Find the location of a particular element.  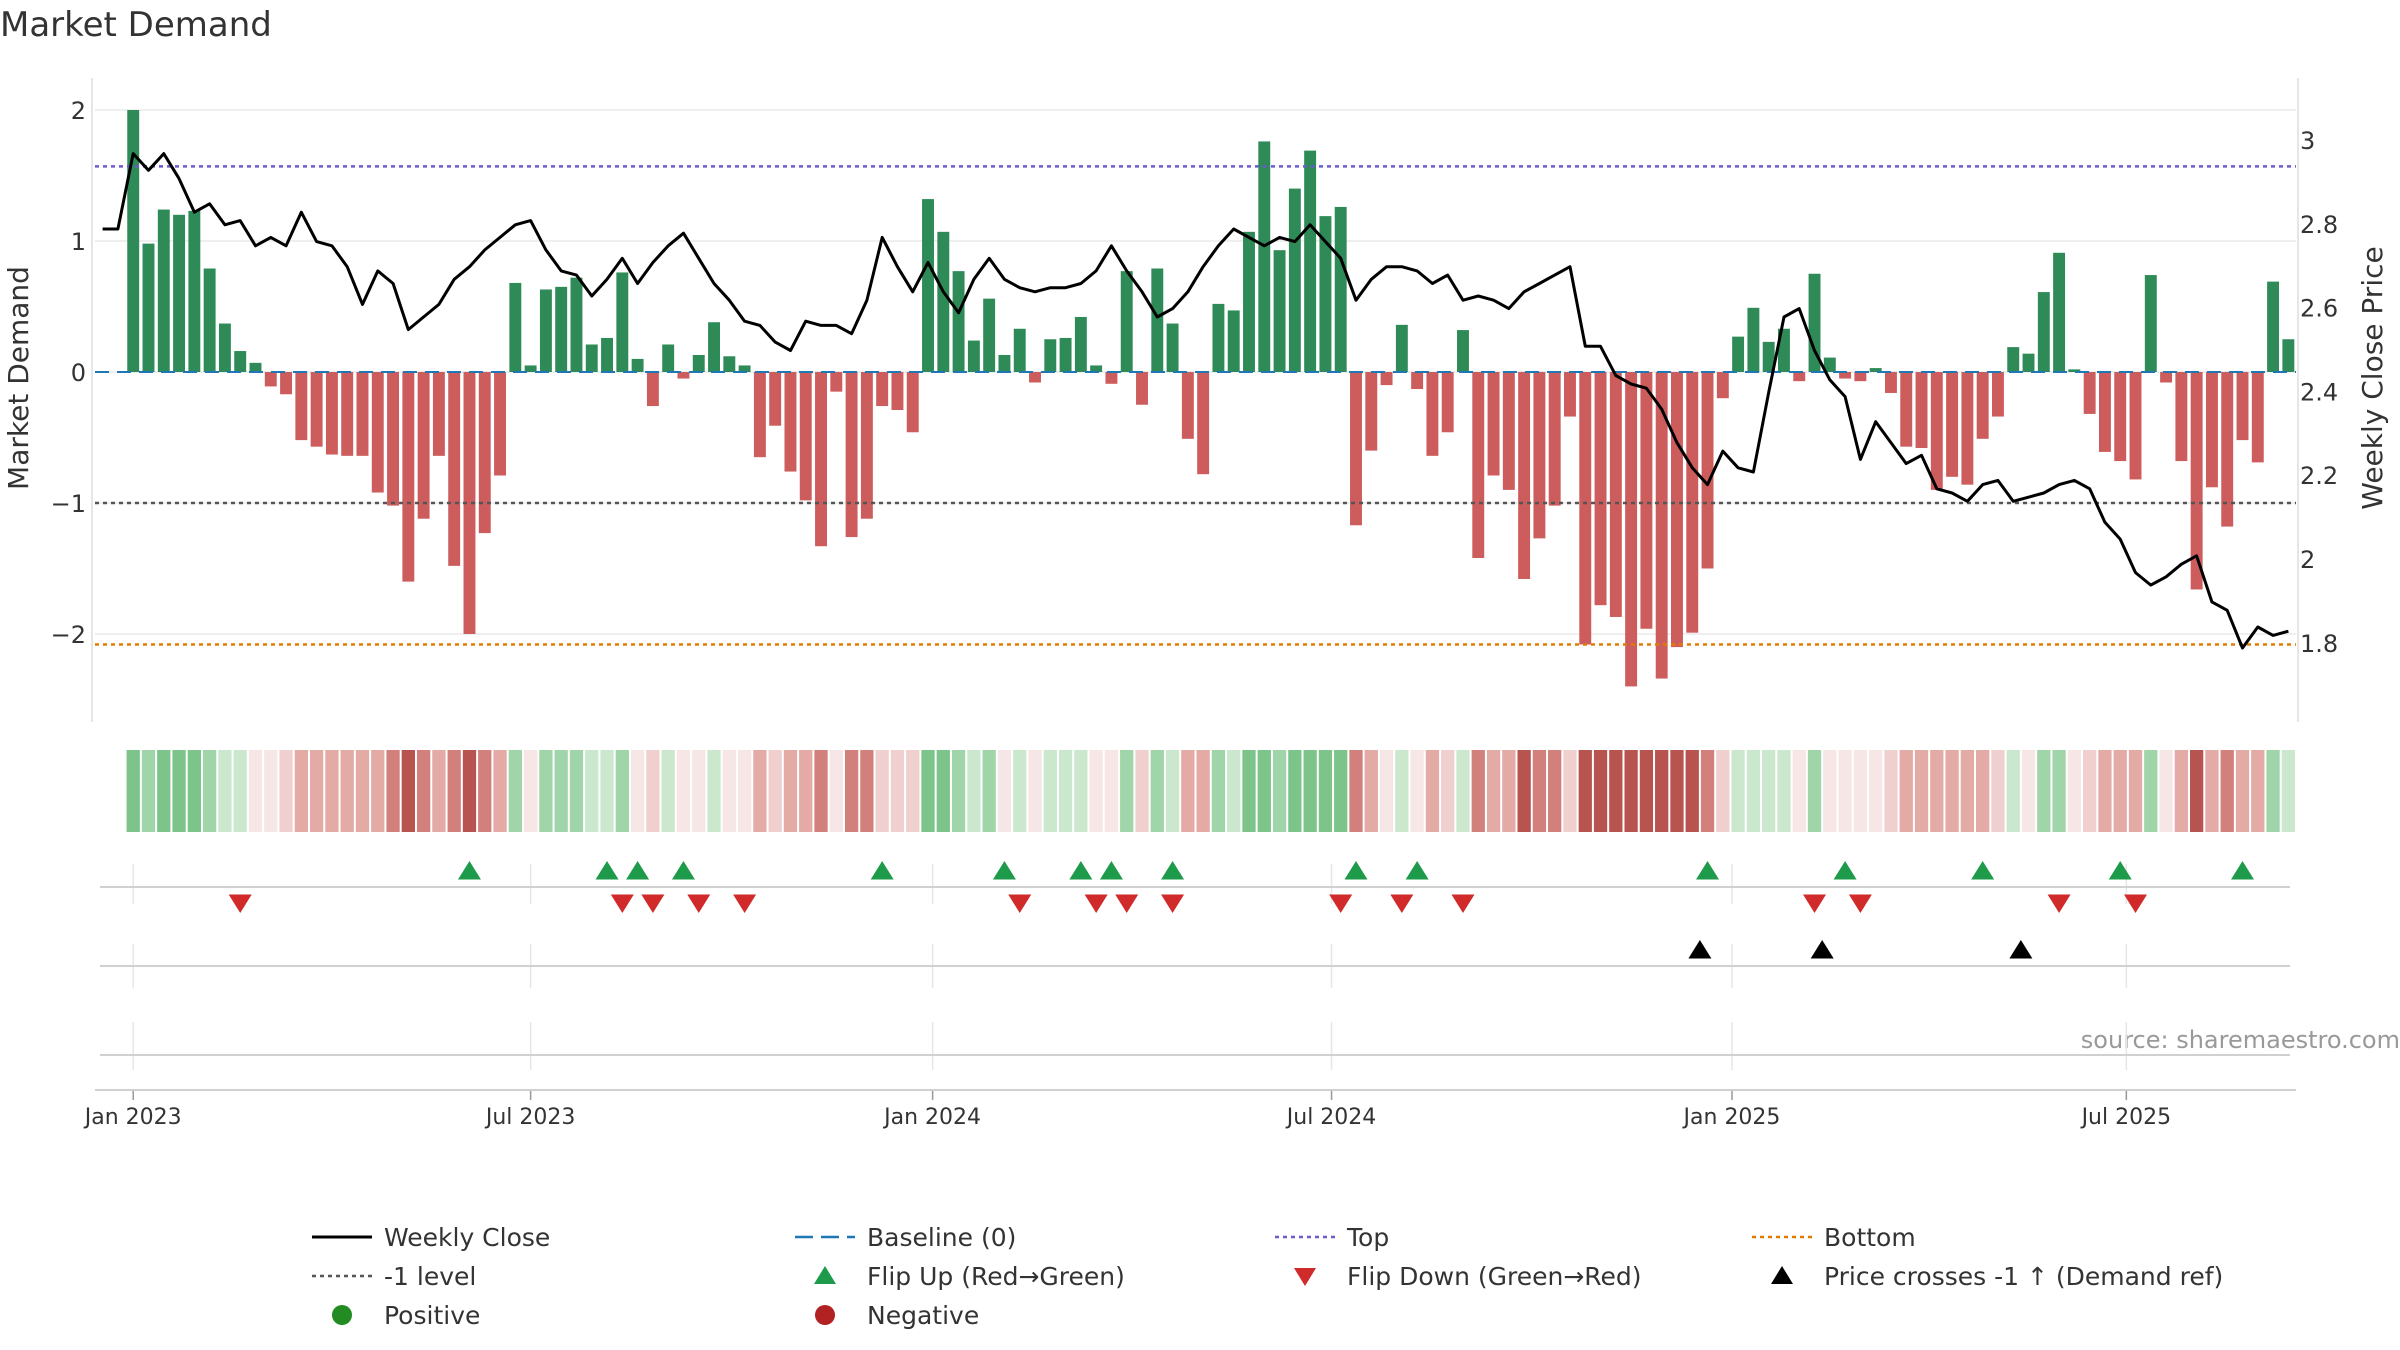

x-tick-label: Jan 2024 is located at coordinates (931, 1117).